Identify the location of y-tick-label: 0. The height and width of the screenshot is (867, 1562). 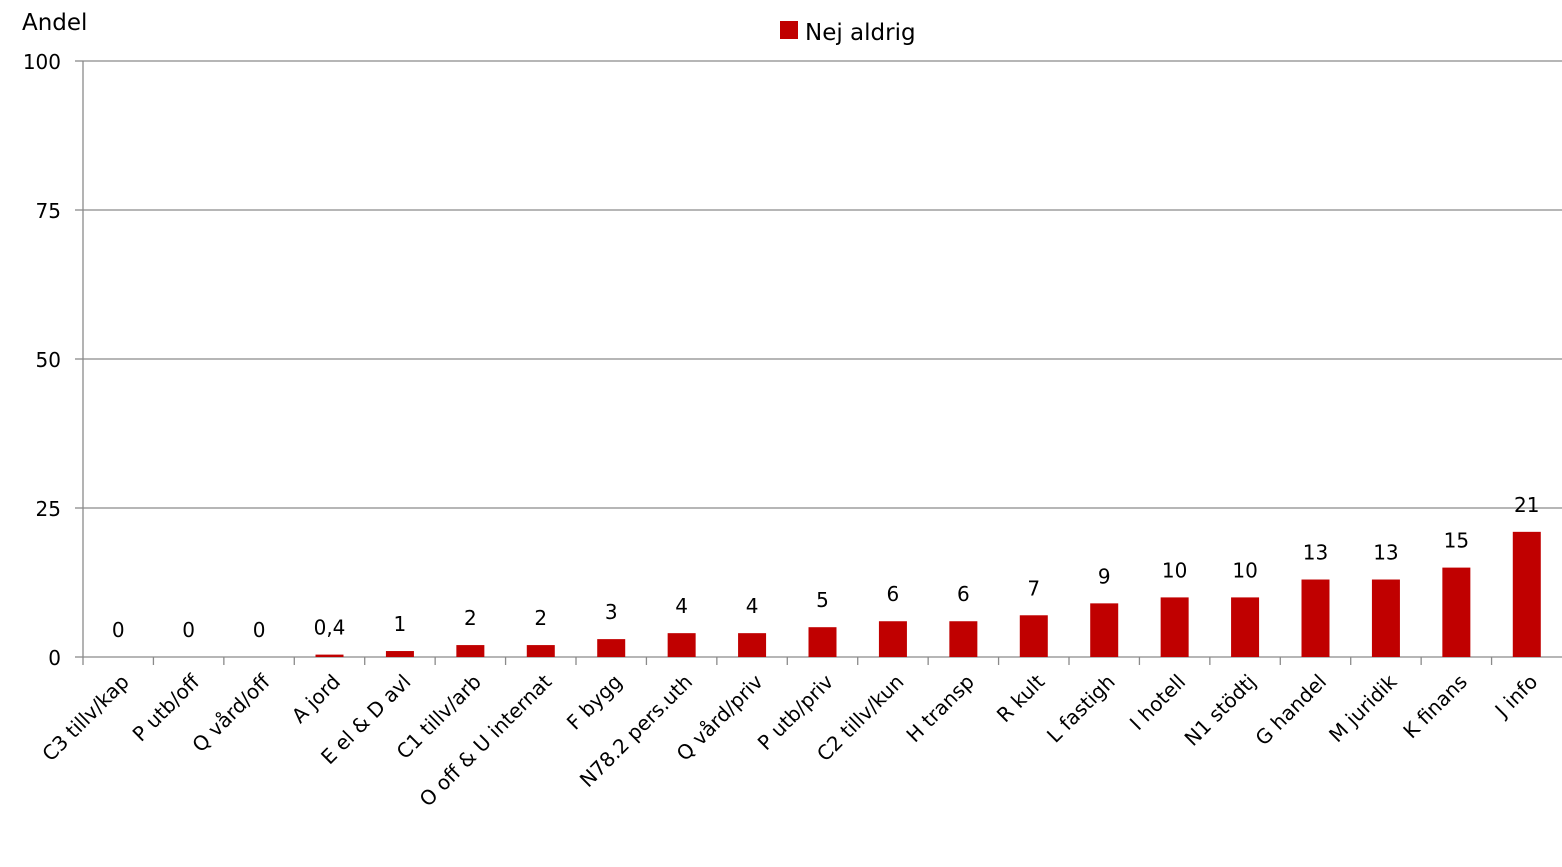
(54, 658).